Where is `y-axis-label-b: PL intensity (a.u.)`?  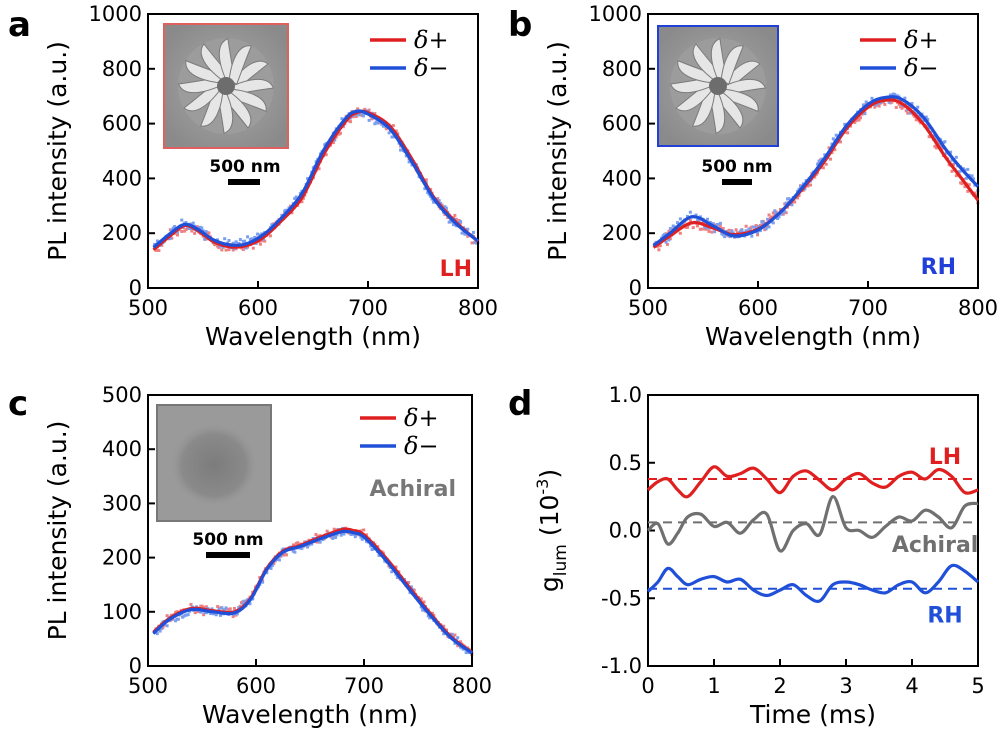
y-axis-label-b: PL intensity (a.u.) is located at coordinates (557, 151).